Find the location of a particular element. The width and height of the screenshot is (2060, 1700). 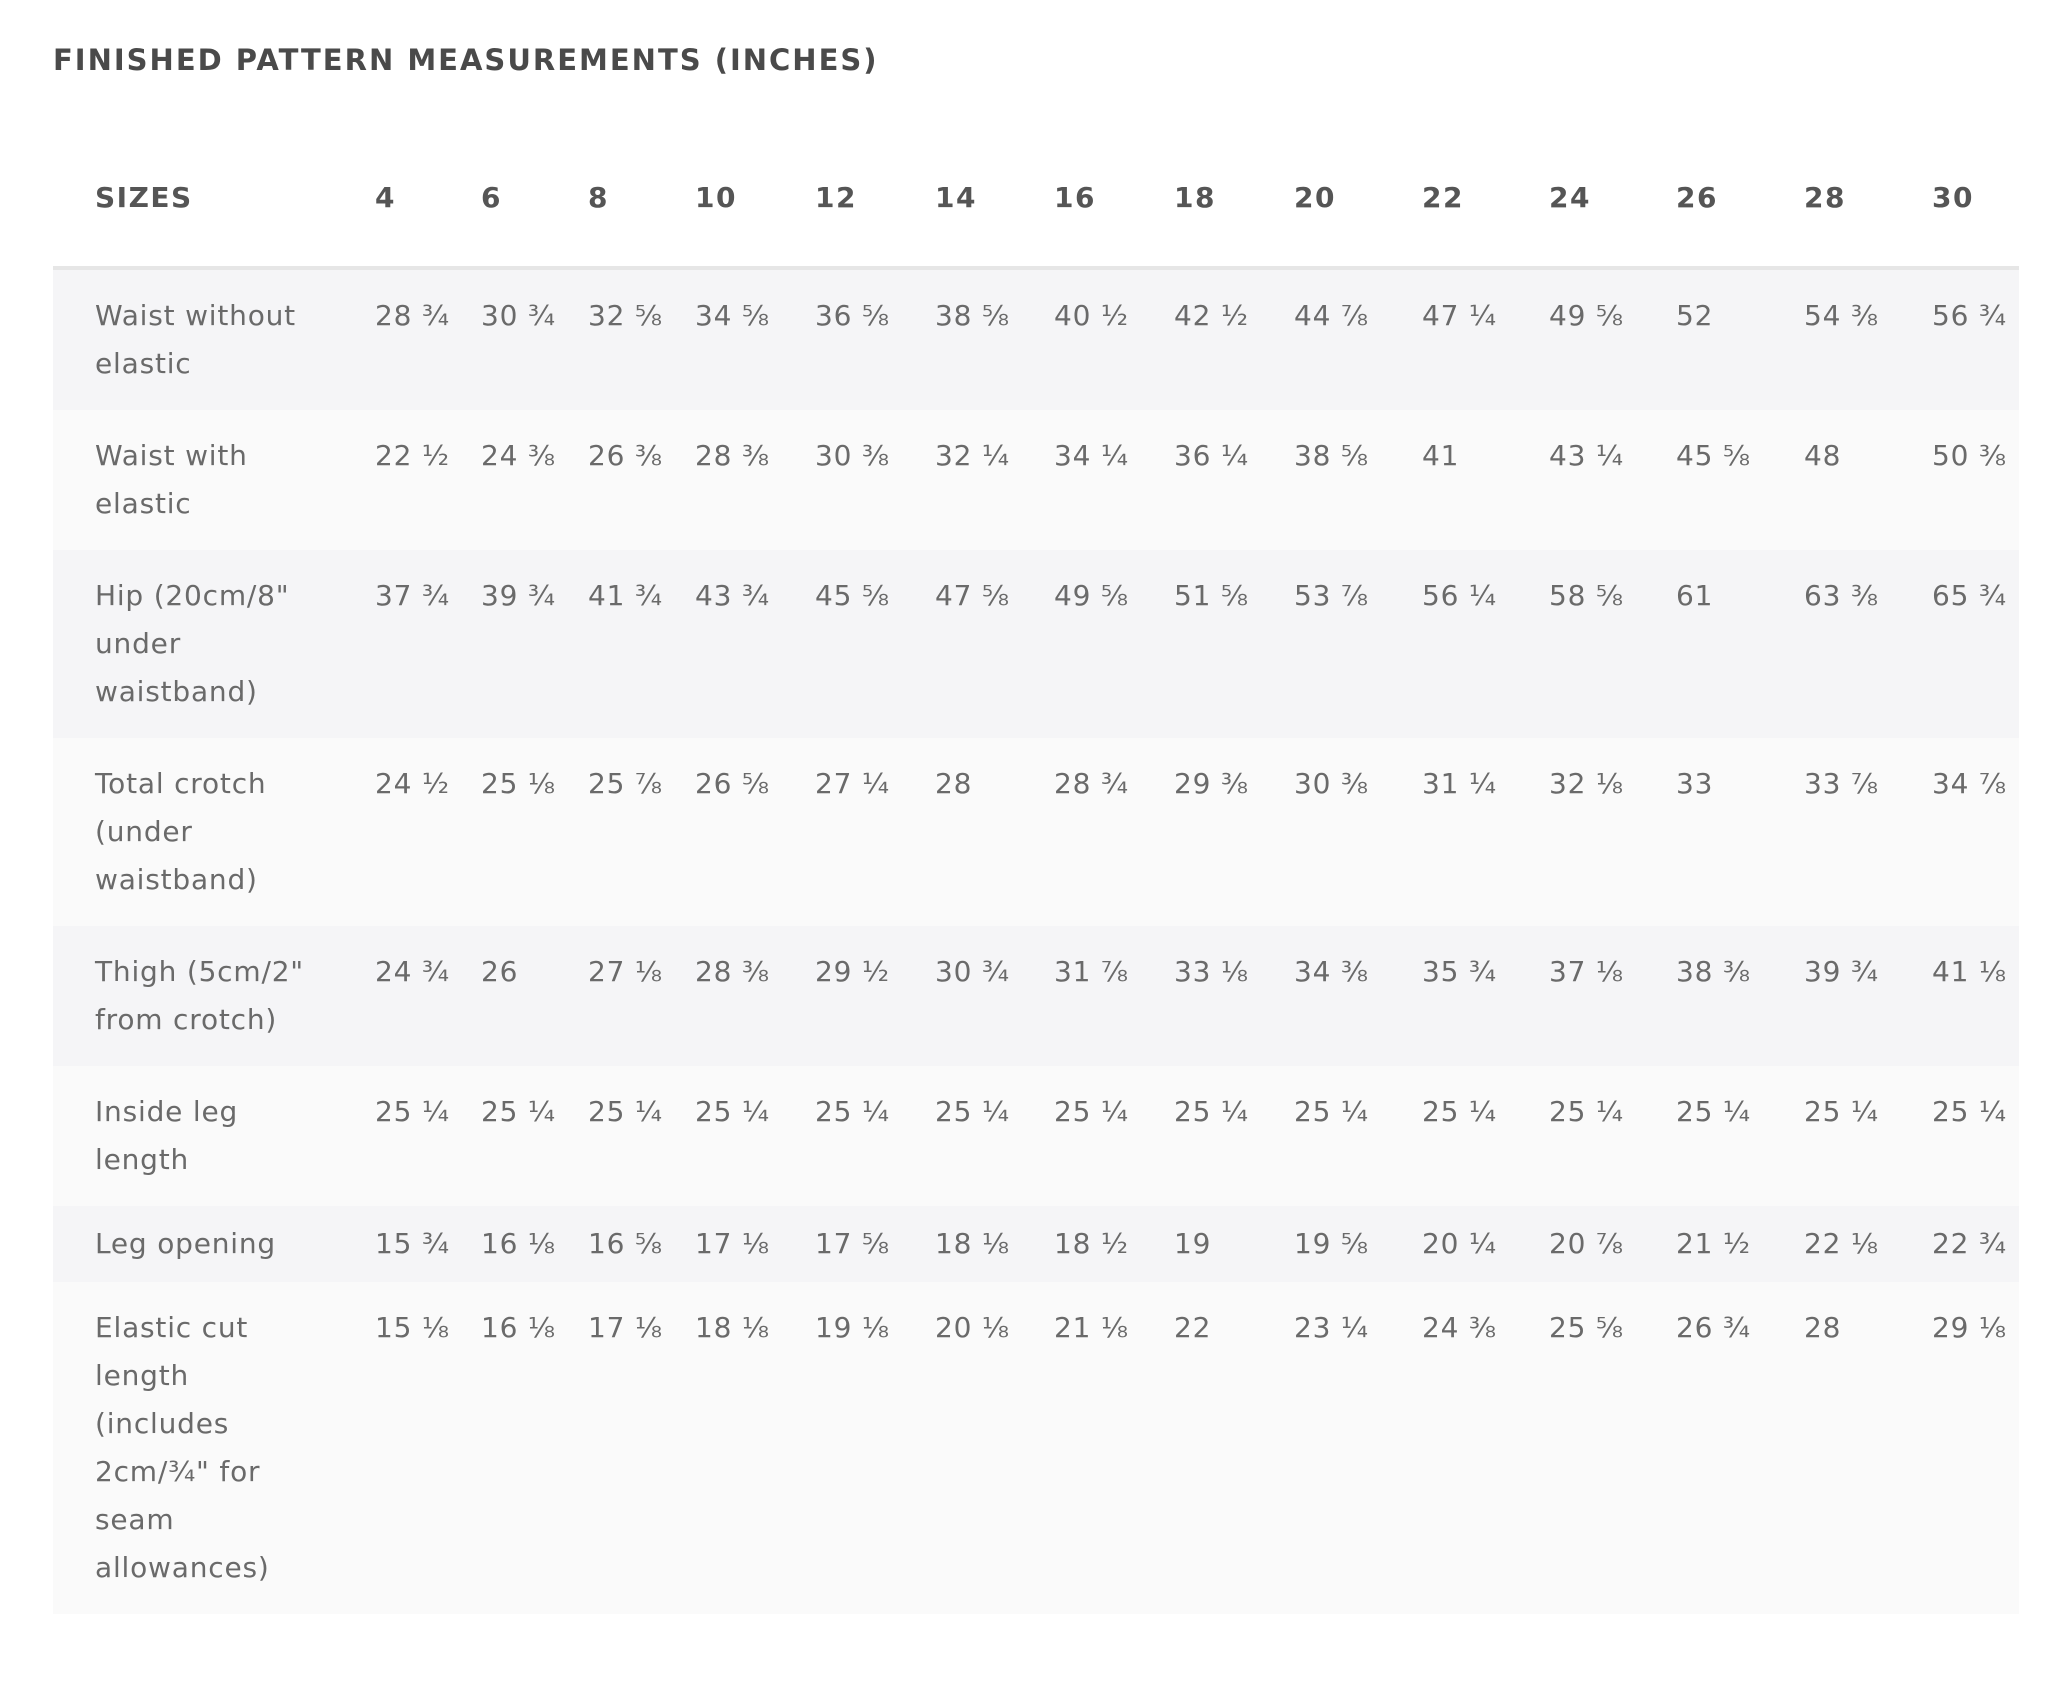

measurement-cell: 27 ⅛ is located at coordinates (625, 971).